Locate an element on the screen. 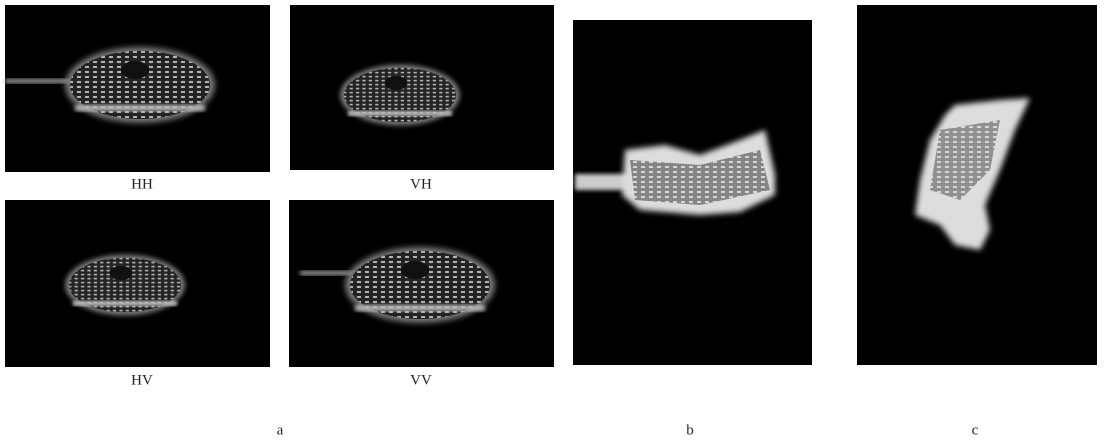 The height and width of the screenshot is (443, 1110). image-vv is located at coordinates (421, 283).